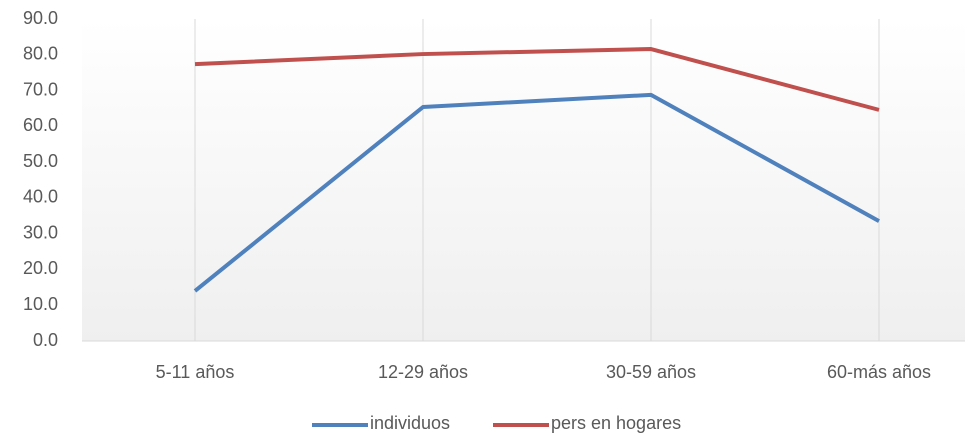 Image resolution: width=977 pixels, height=436 pixels. Describe the element at coordinates (40, 161) in the screenshot. I see `y-tick-label: 50.0` at that location.